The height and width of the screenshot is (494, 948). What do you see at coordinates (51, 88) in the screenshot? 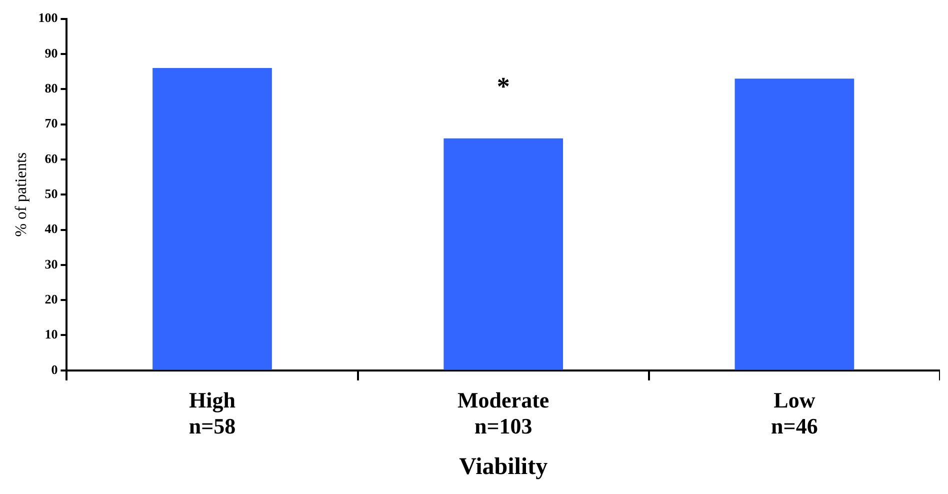
I see `y-tick-label: 80` at bounding box center [51, 88].